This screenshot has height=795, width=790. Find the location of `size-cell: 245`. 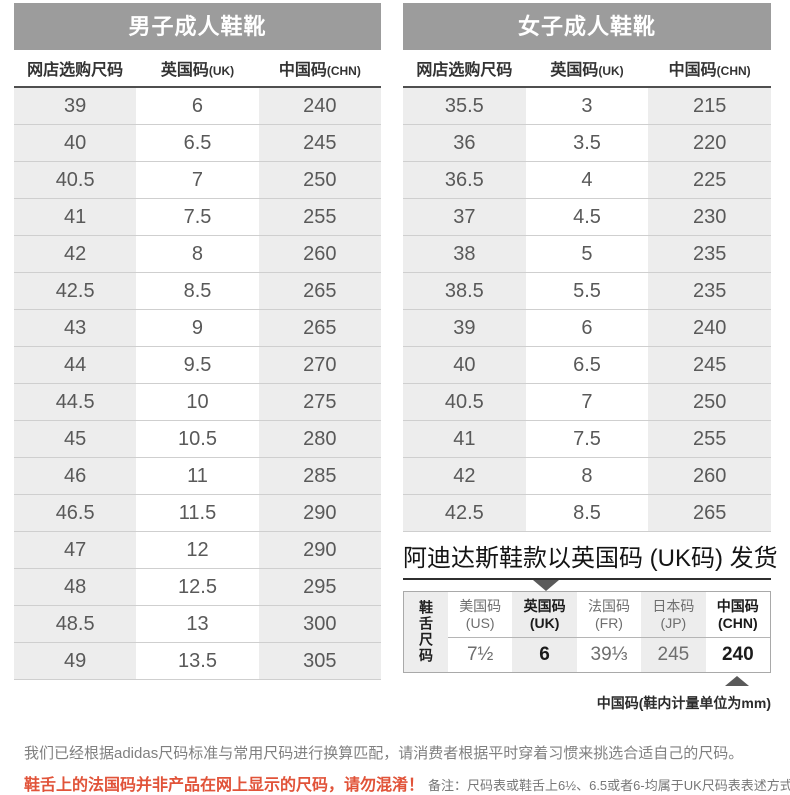

size-cell: 245 is located at coordinates (709, 365).